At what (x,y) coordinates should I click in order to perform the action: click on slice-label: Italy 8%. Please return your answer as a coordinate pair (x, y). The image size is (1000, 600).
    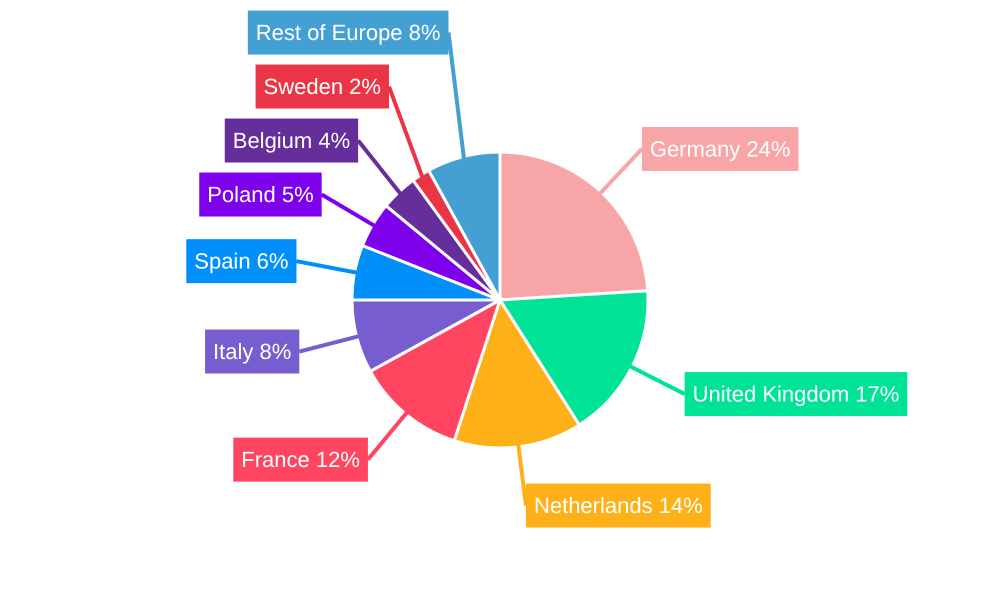
    Looking at the image, I should click on (252, 351).